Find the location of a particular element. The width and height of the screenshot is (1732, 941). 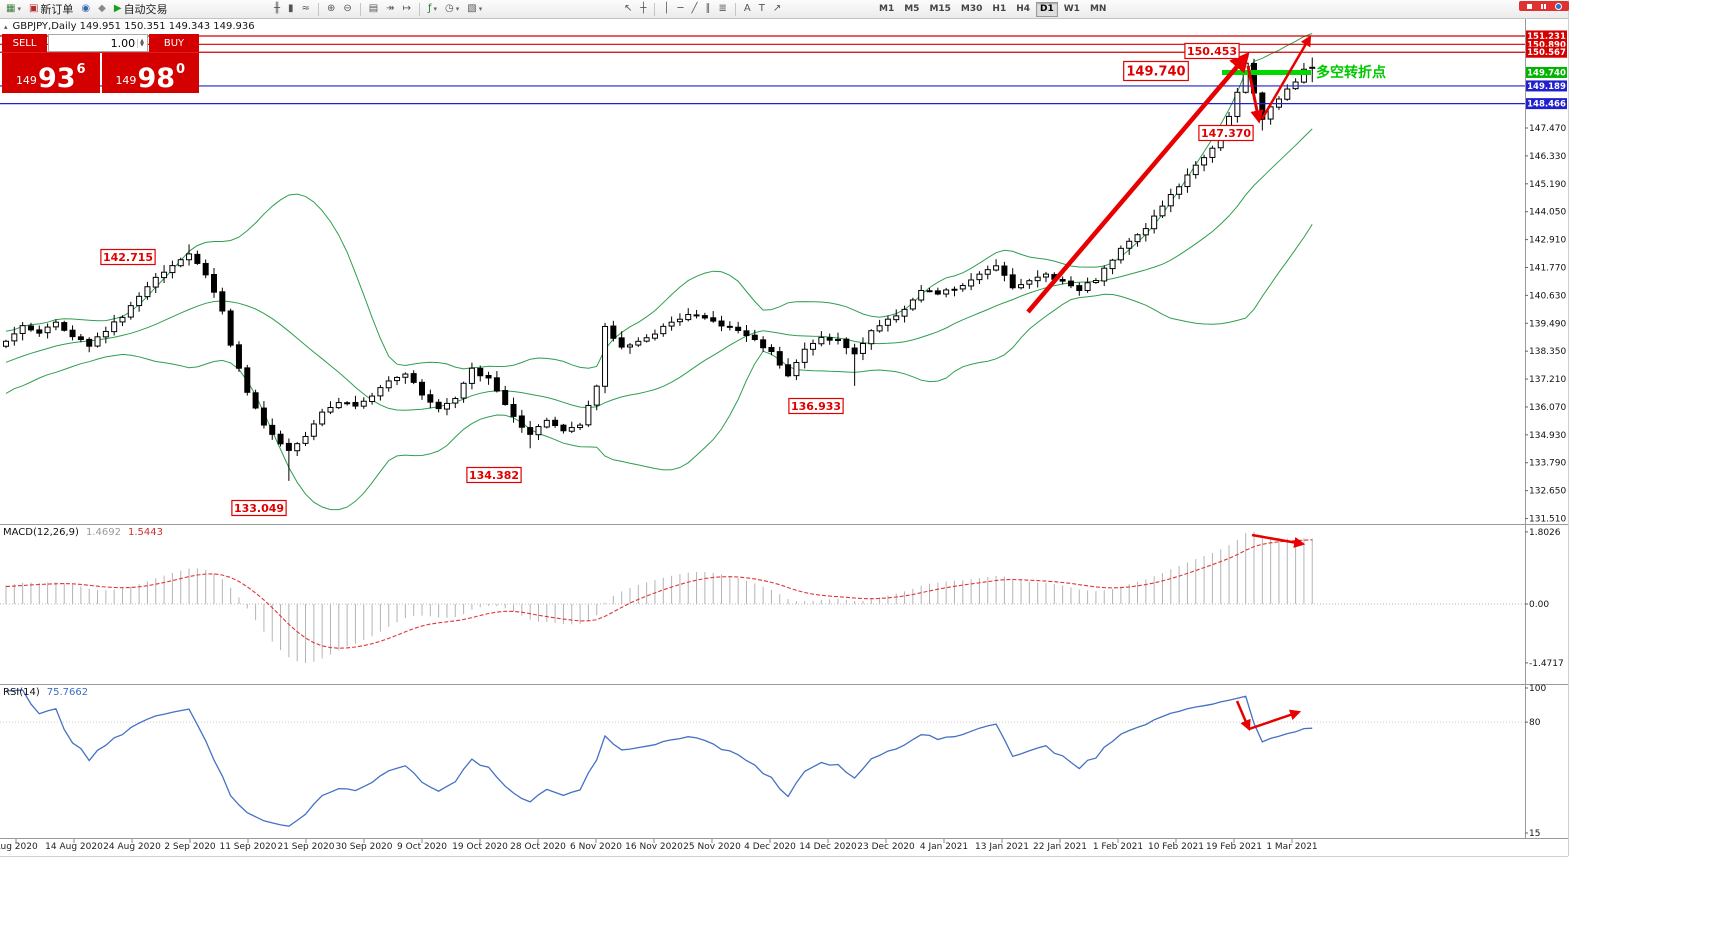

volume-value: 1.00 is located at coordinates (123, 43).